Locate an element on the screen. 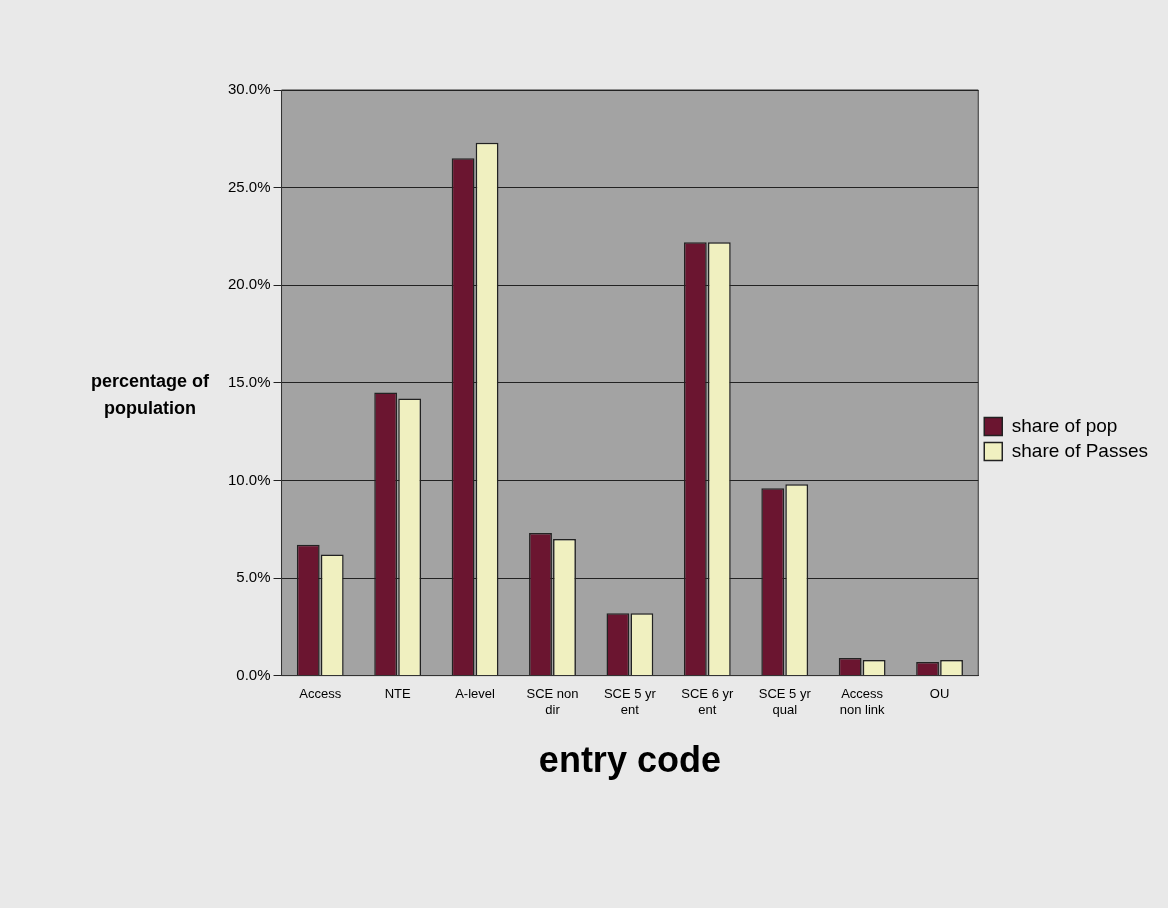  x-tick-label: Access non link is located at coordinates (862, 701).